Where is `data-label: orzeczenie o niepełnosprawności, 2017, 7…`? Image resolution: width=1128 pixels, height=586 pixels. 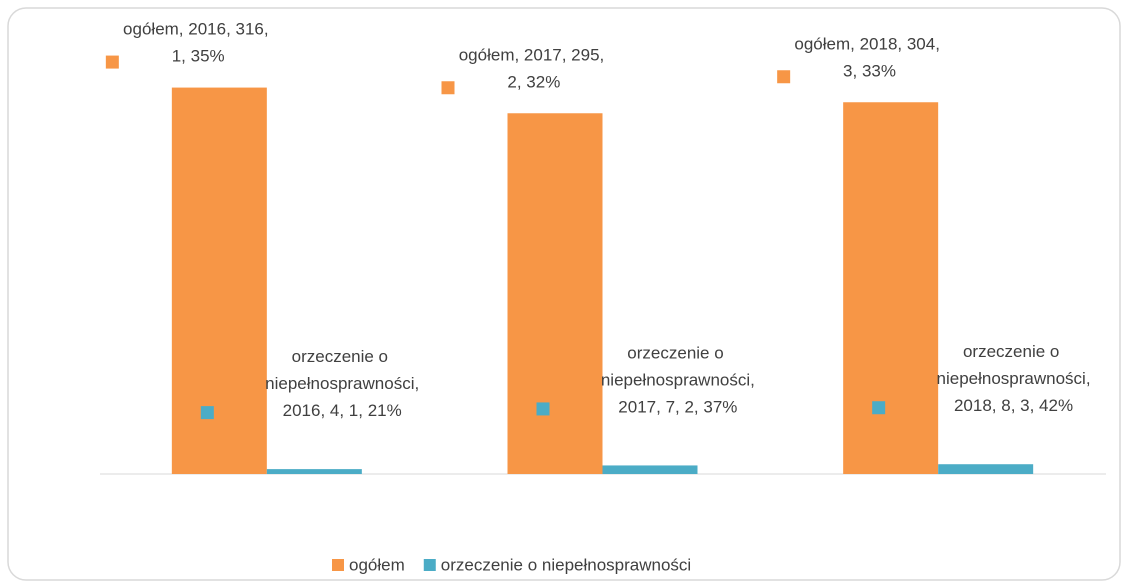 data-label: orzeczenie o niepełnosprawności, 2017, 7… is located at coordinates (675, 380).